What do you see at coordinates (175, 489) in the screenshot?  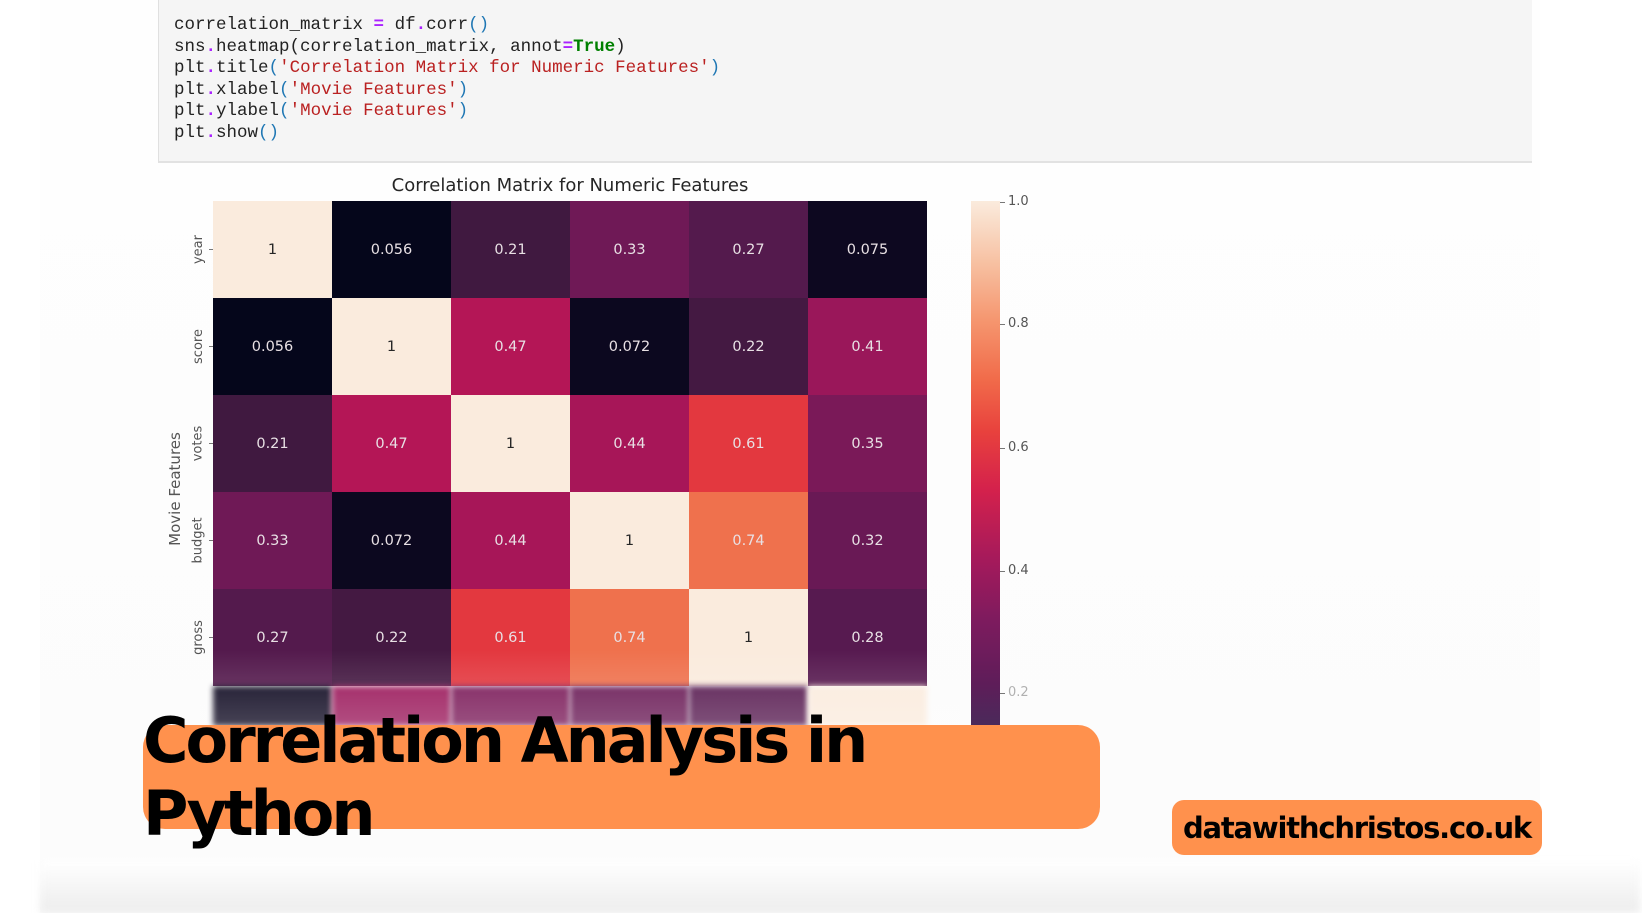 I see `y-axis-label: Movie Features` at bounding box center [175, 489].